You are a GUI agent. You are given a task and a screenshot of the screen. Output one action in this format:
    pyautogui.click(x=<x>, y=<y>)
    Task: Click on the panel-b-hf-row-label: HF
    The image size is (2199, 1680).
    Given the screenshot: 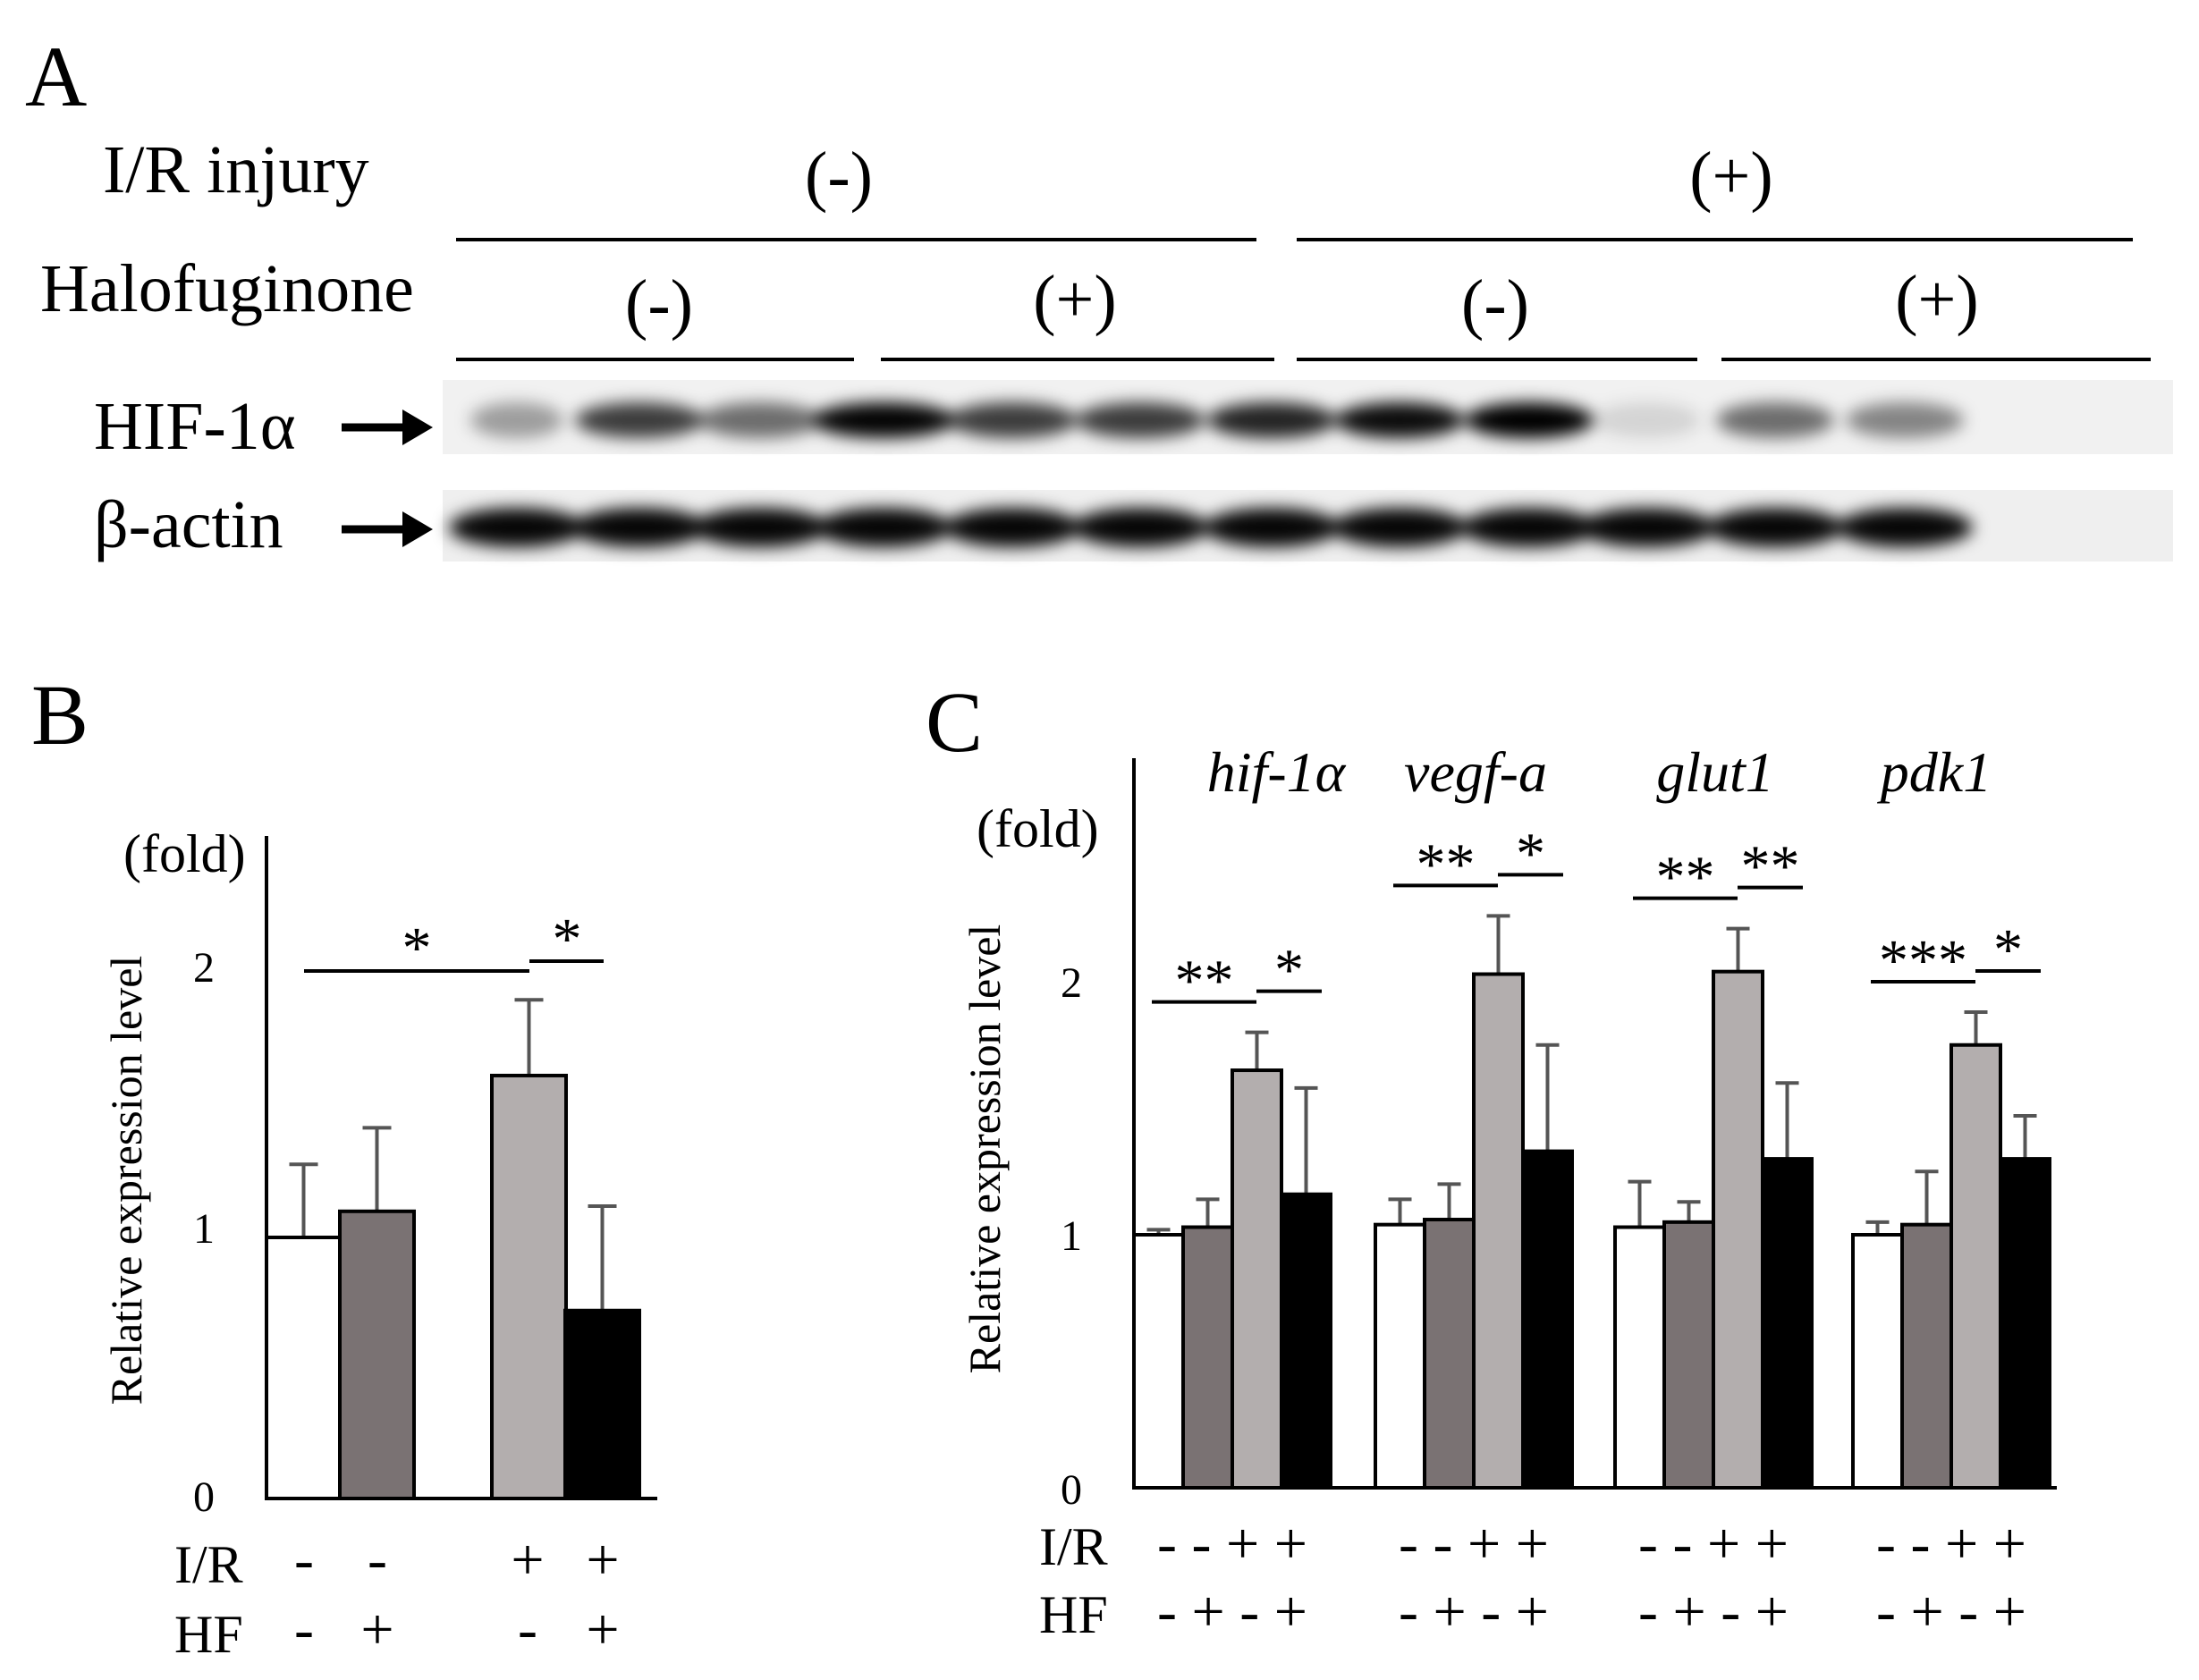 What is the action you would take?
    pyautogui.click(x=208, y=1634)
    